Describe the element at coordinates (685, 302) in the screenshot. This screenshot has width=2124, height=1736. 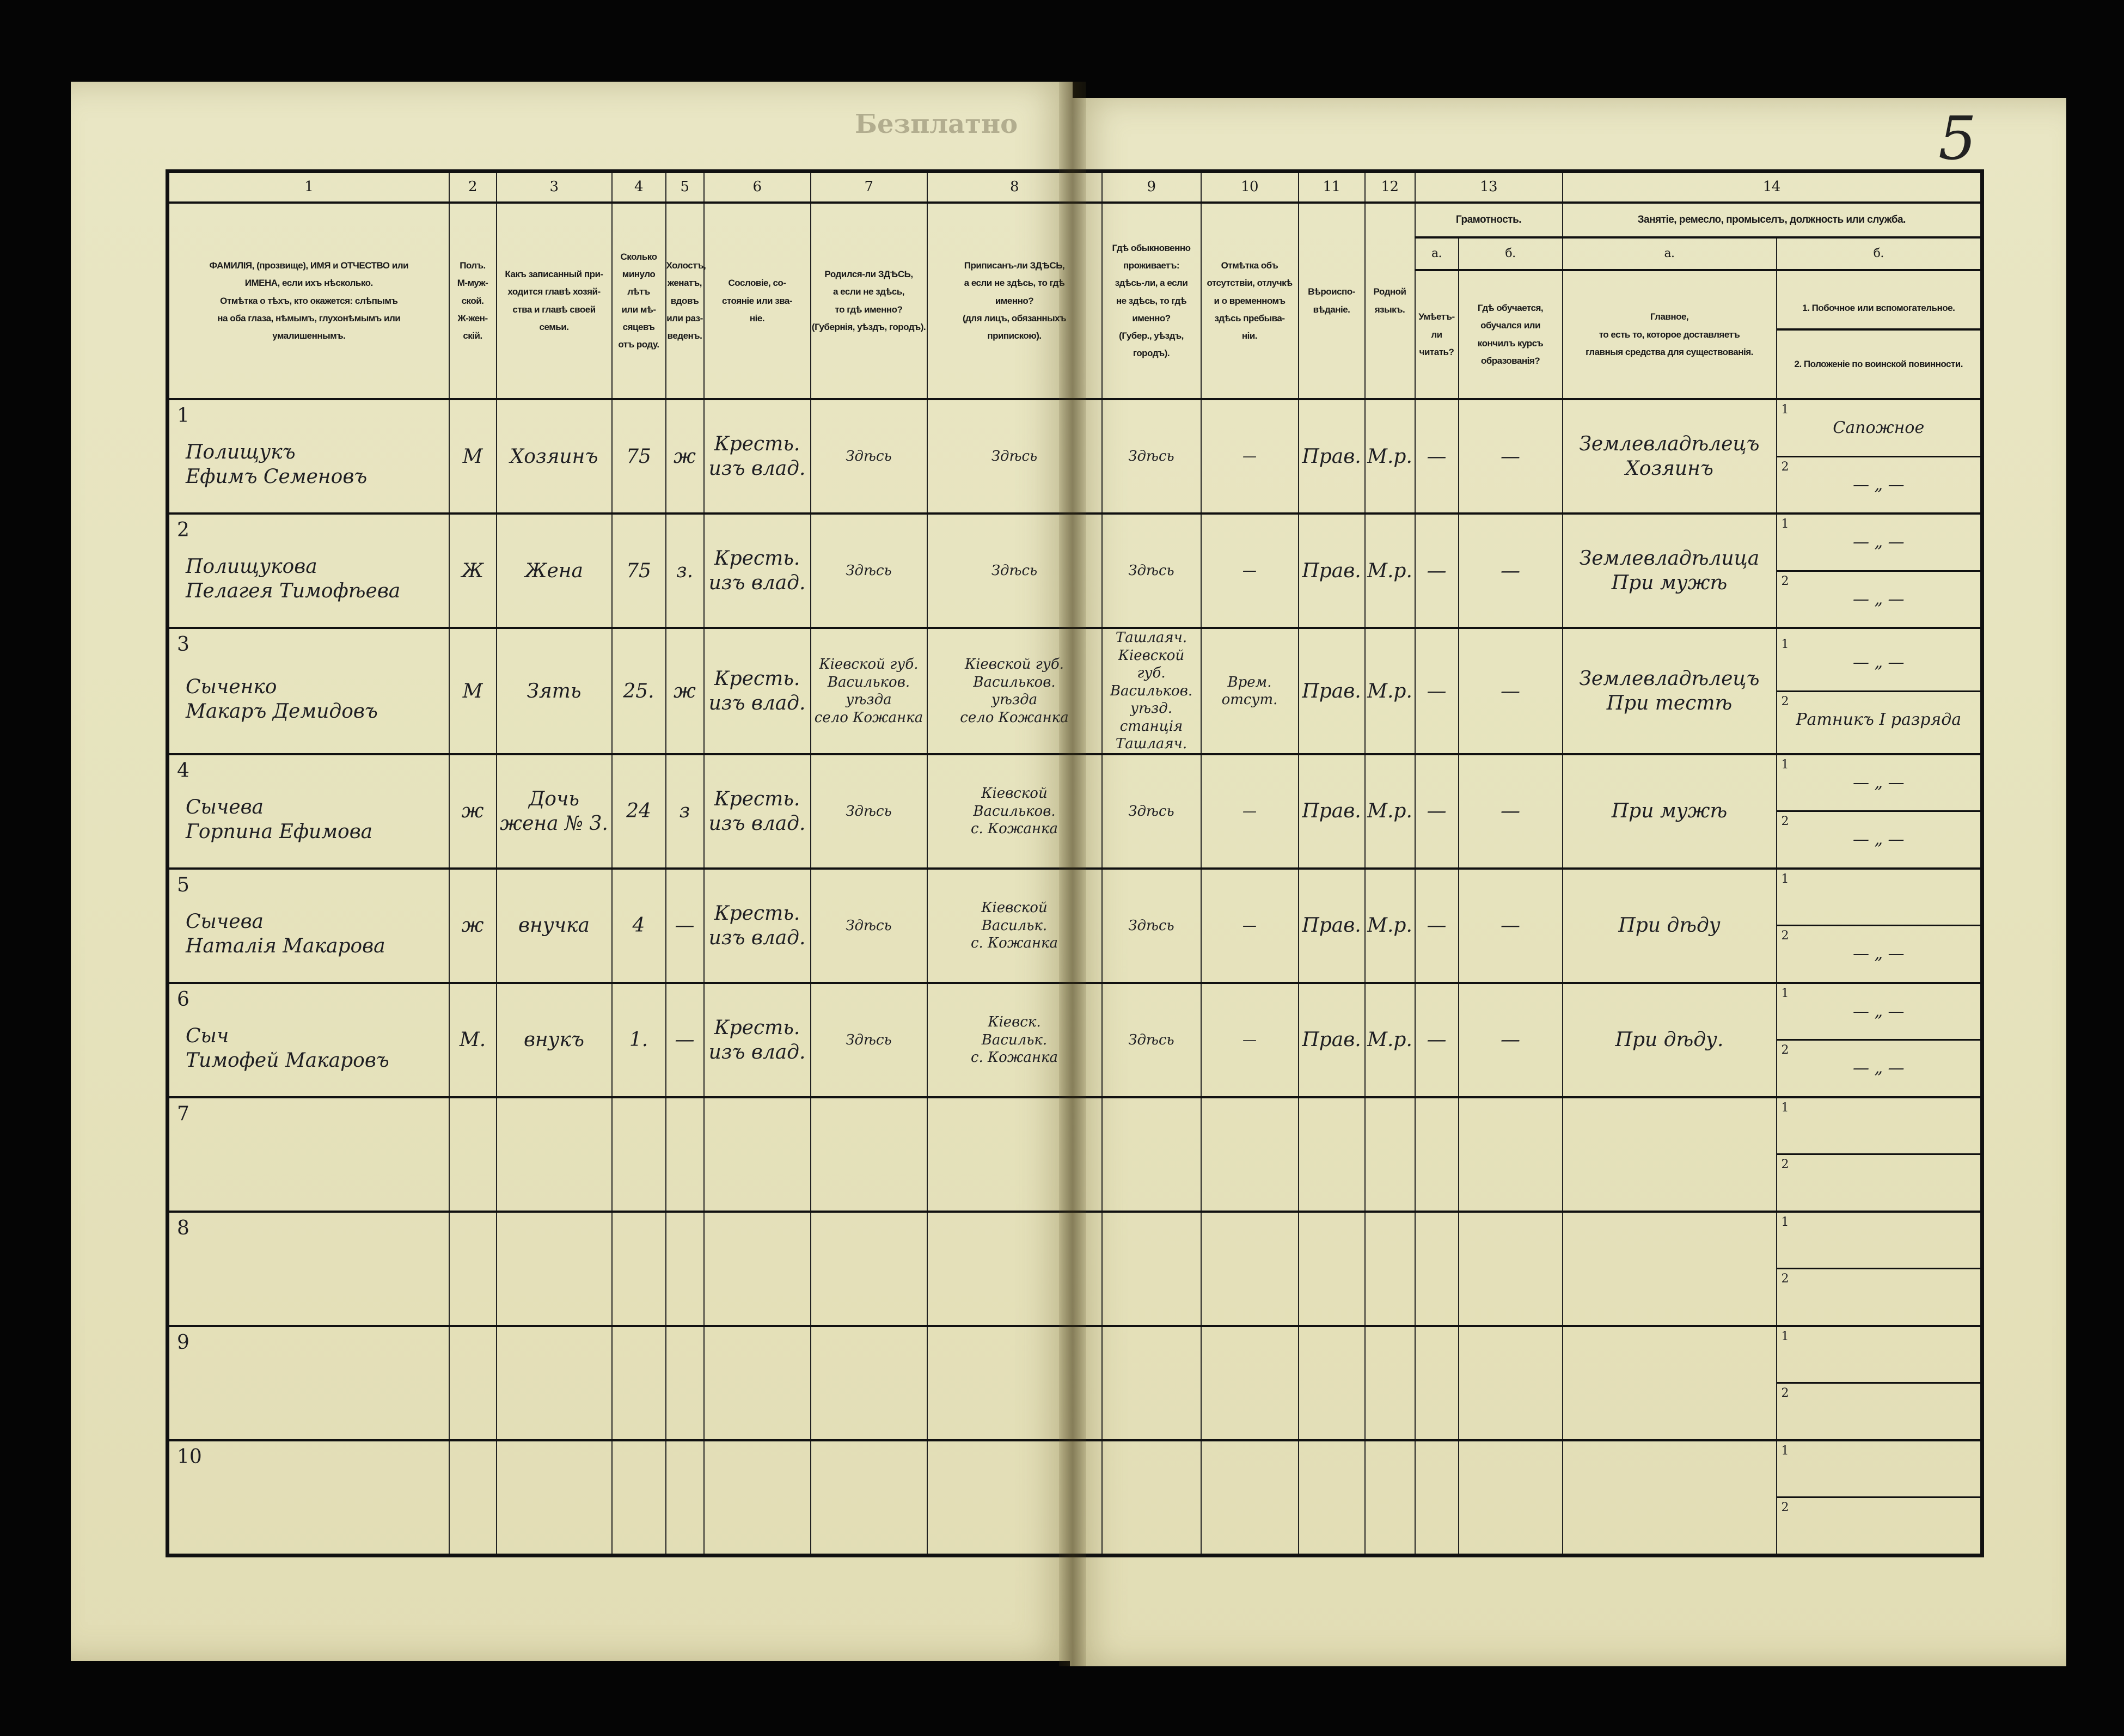
I see `header-marital: Холостъ, женатъ, вдовъ или раз- веденъ.` at that location.